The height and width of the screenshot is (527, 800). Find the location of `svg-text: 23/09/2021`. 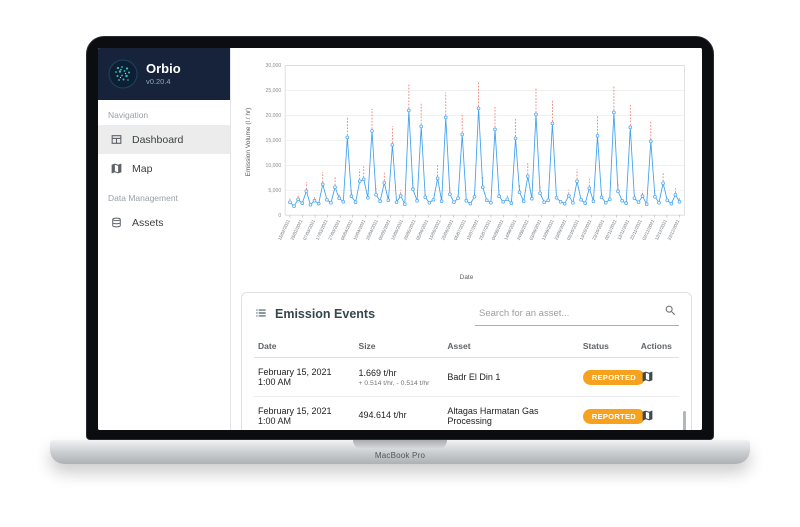

svg-text: 23/09/2021 is located at coordinates (560, 229).